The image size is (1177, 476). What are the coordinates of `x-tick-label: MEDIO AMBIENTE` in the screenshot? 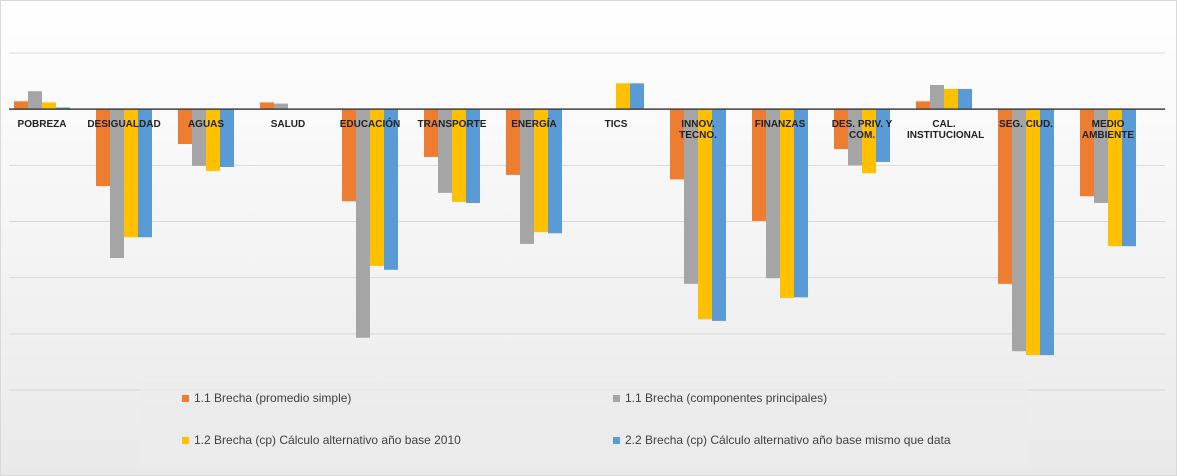 It's located at (1108, 130).